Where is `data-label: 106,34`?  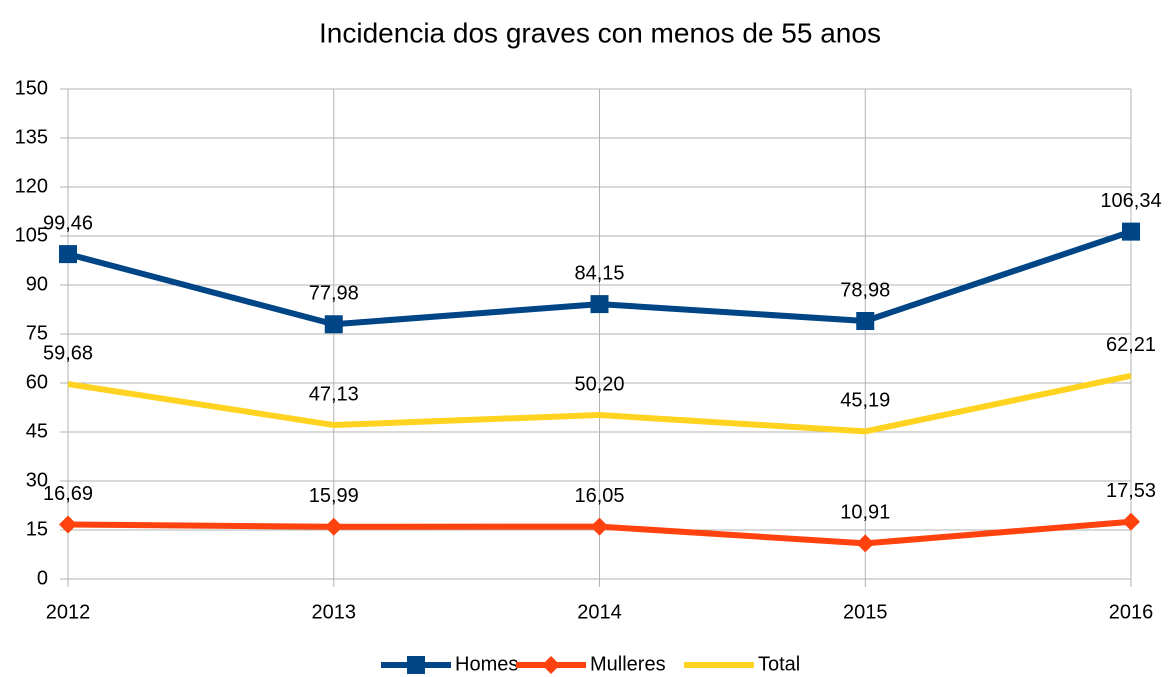
data-label: 106,34 is located at coordinates (1130, 201).